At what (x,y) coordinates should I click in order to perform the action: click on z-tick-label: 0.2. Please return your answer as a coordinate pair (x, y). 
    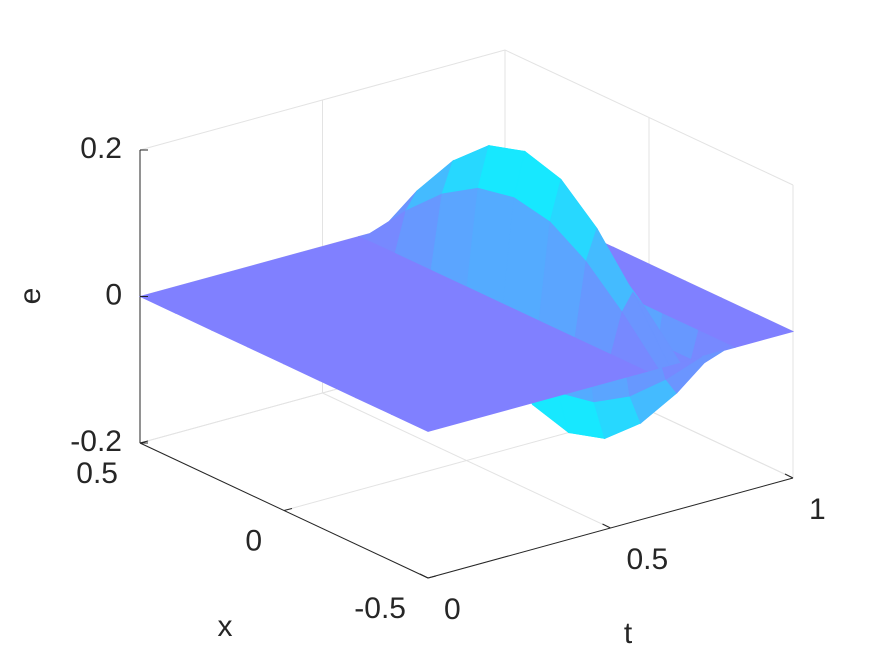
    Looking at the image, I should click on (101, 148).